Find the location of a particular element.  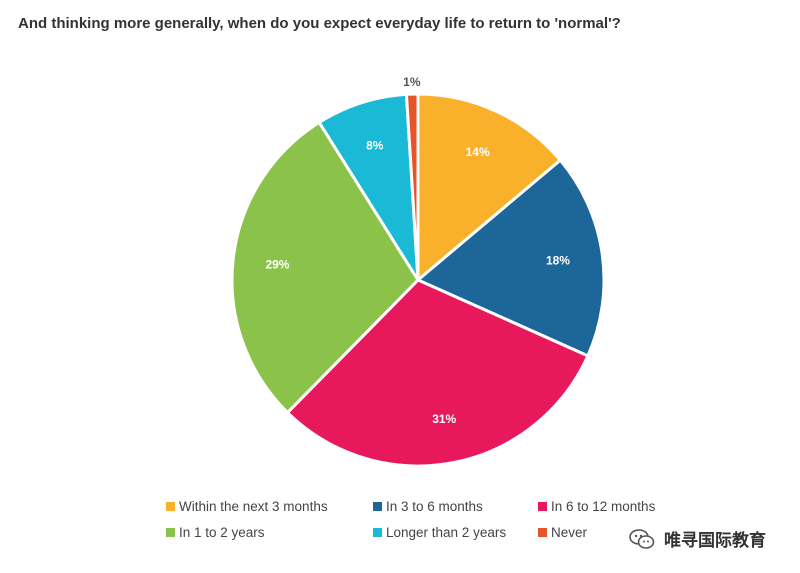

legend-swatch-within-3-months is located at coordinates (170, 506).